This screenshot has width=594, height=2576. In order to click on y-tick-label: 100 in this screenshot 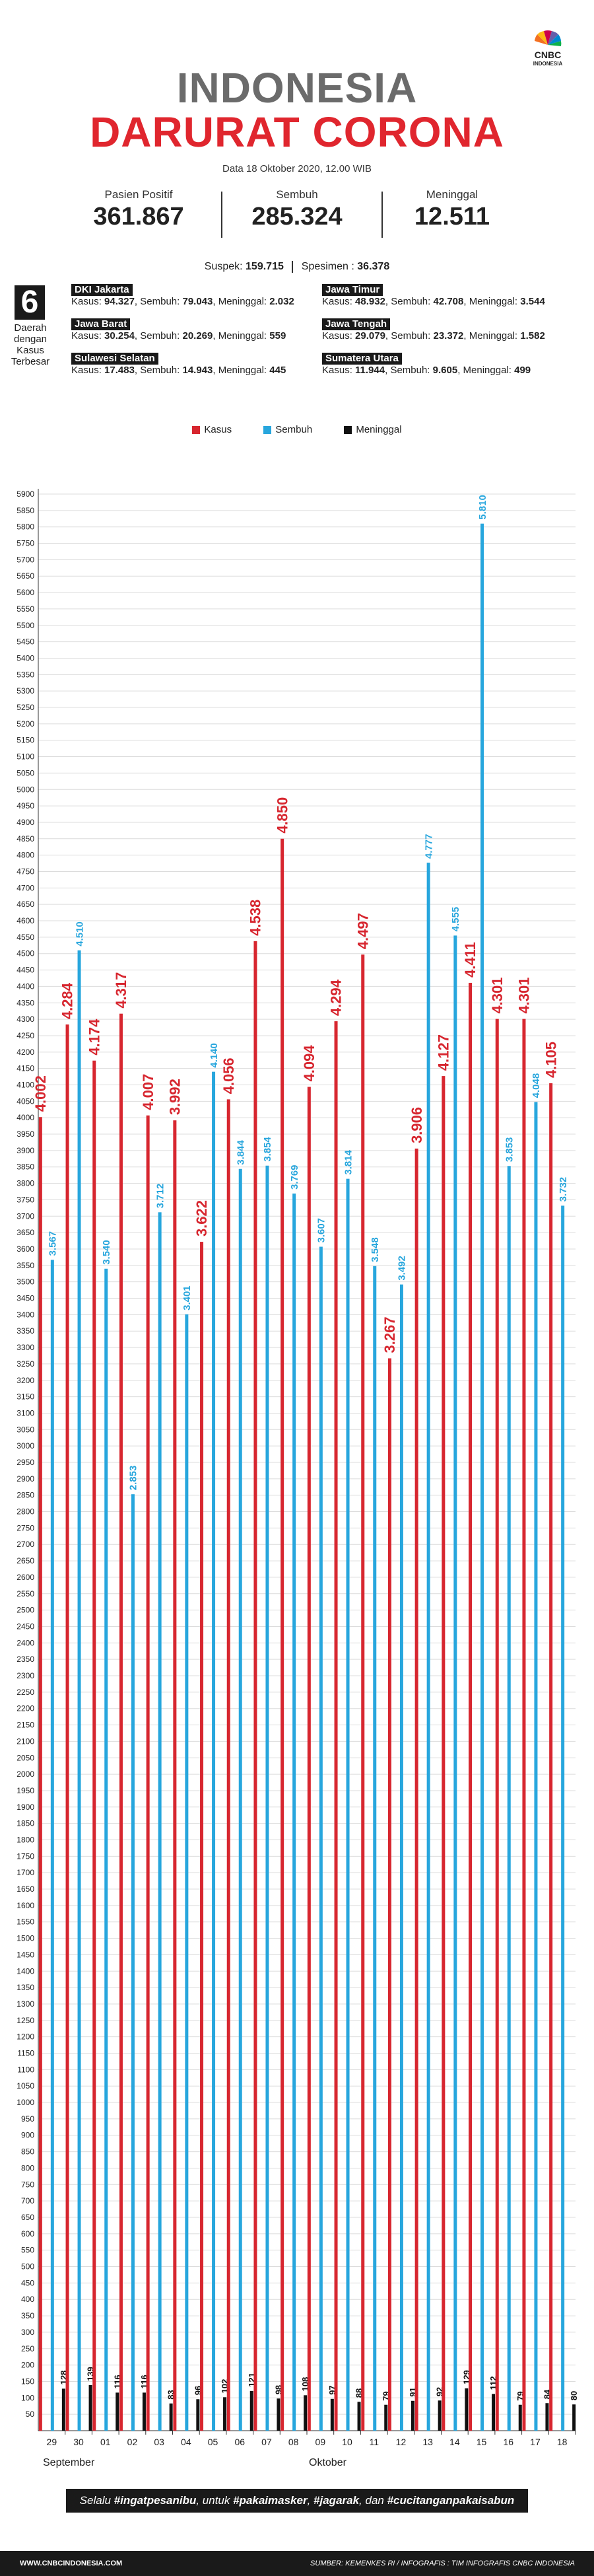, I will do `click(27, 2397)`.